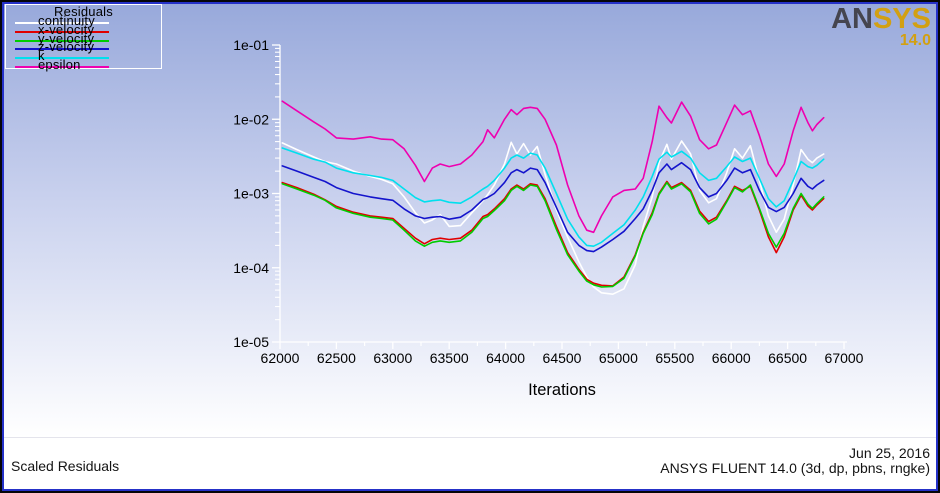  I want to click on epsilon-line-swatch, so click(62, 66).